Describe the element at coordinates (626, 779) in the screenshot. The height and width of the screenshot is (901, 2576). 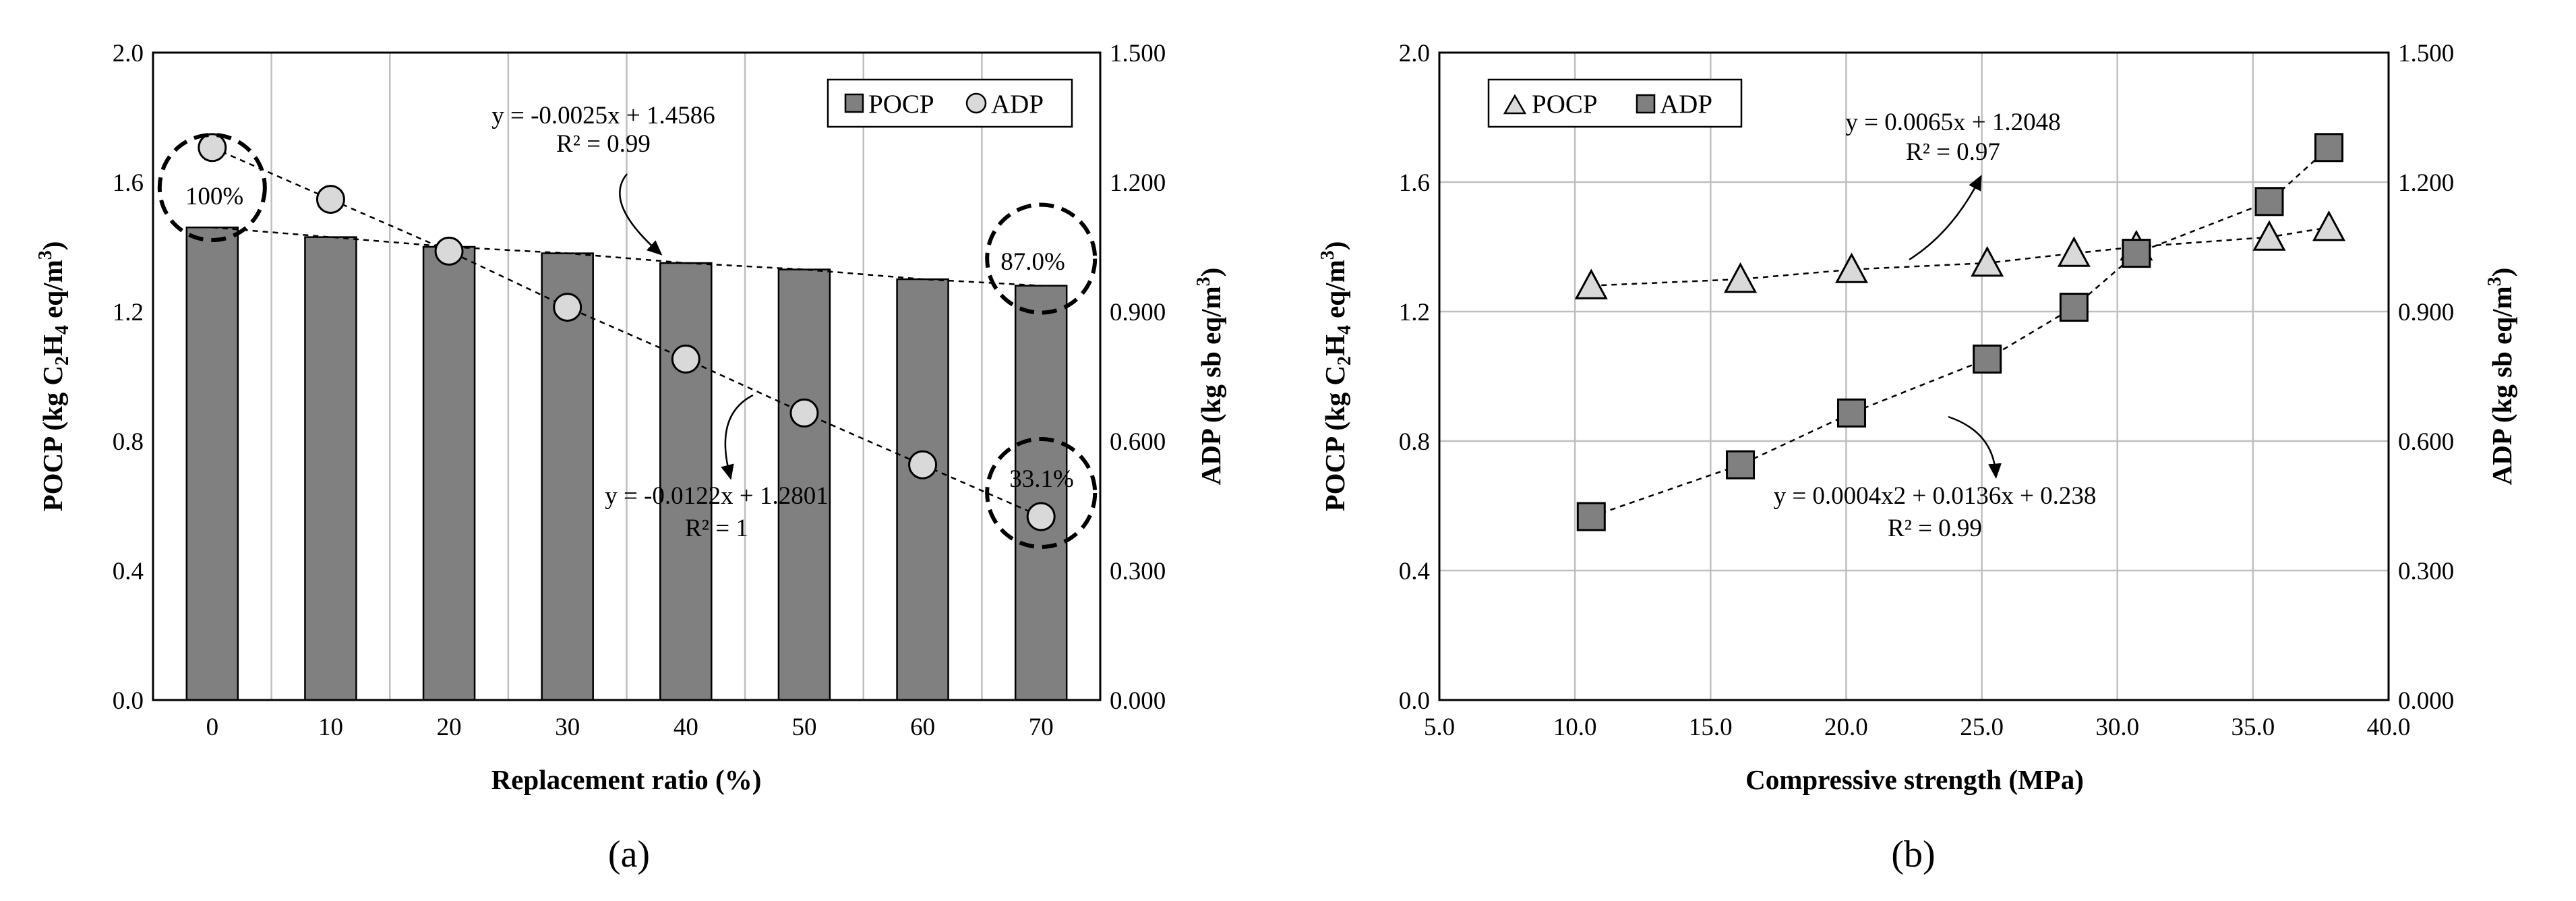
I see `x-axis-title-a: Replacement ratio (%)` at that location.